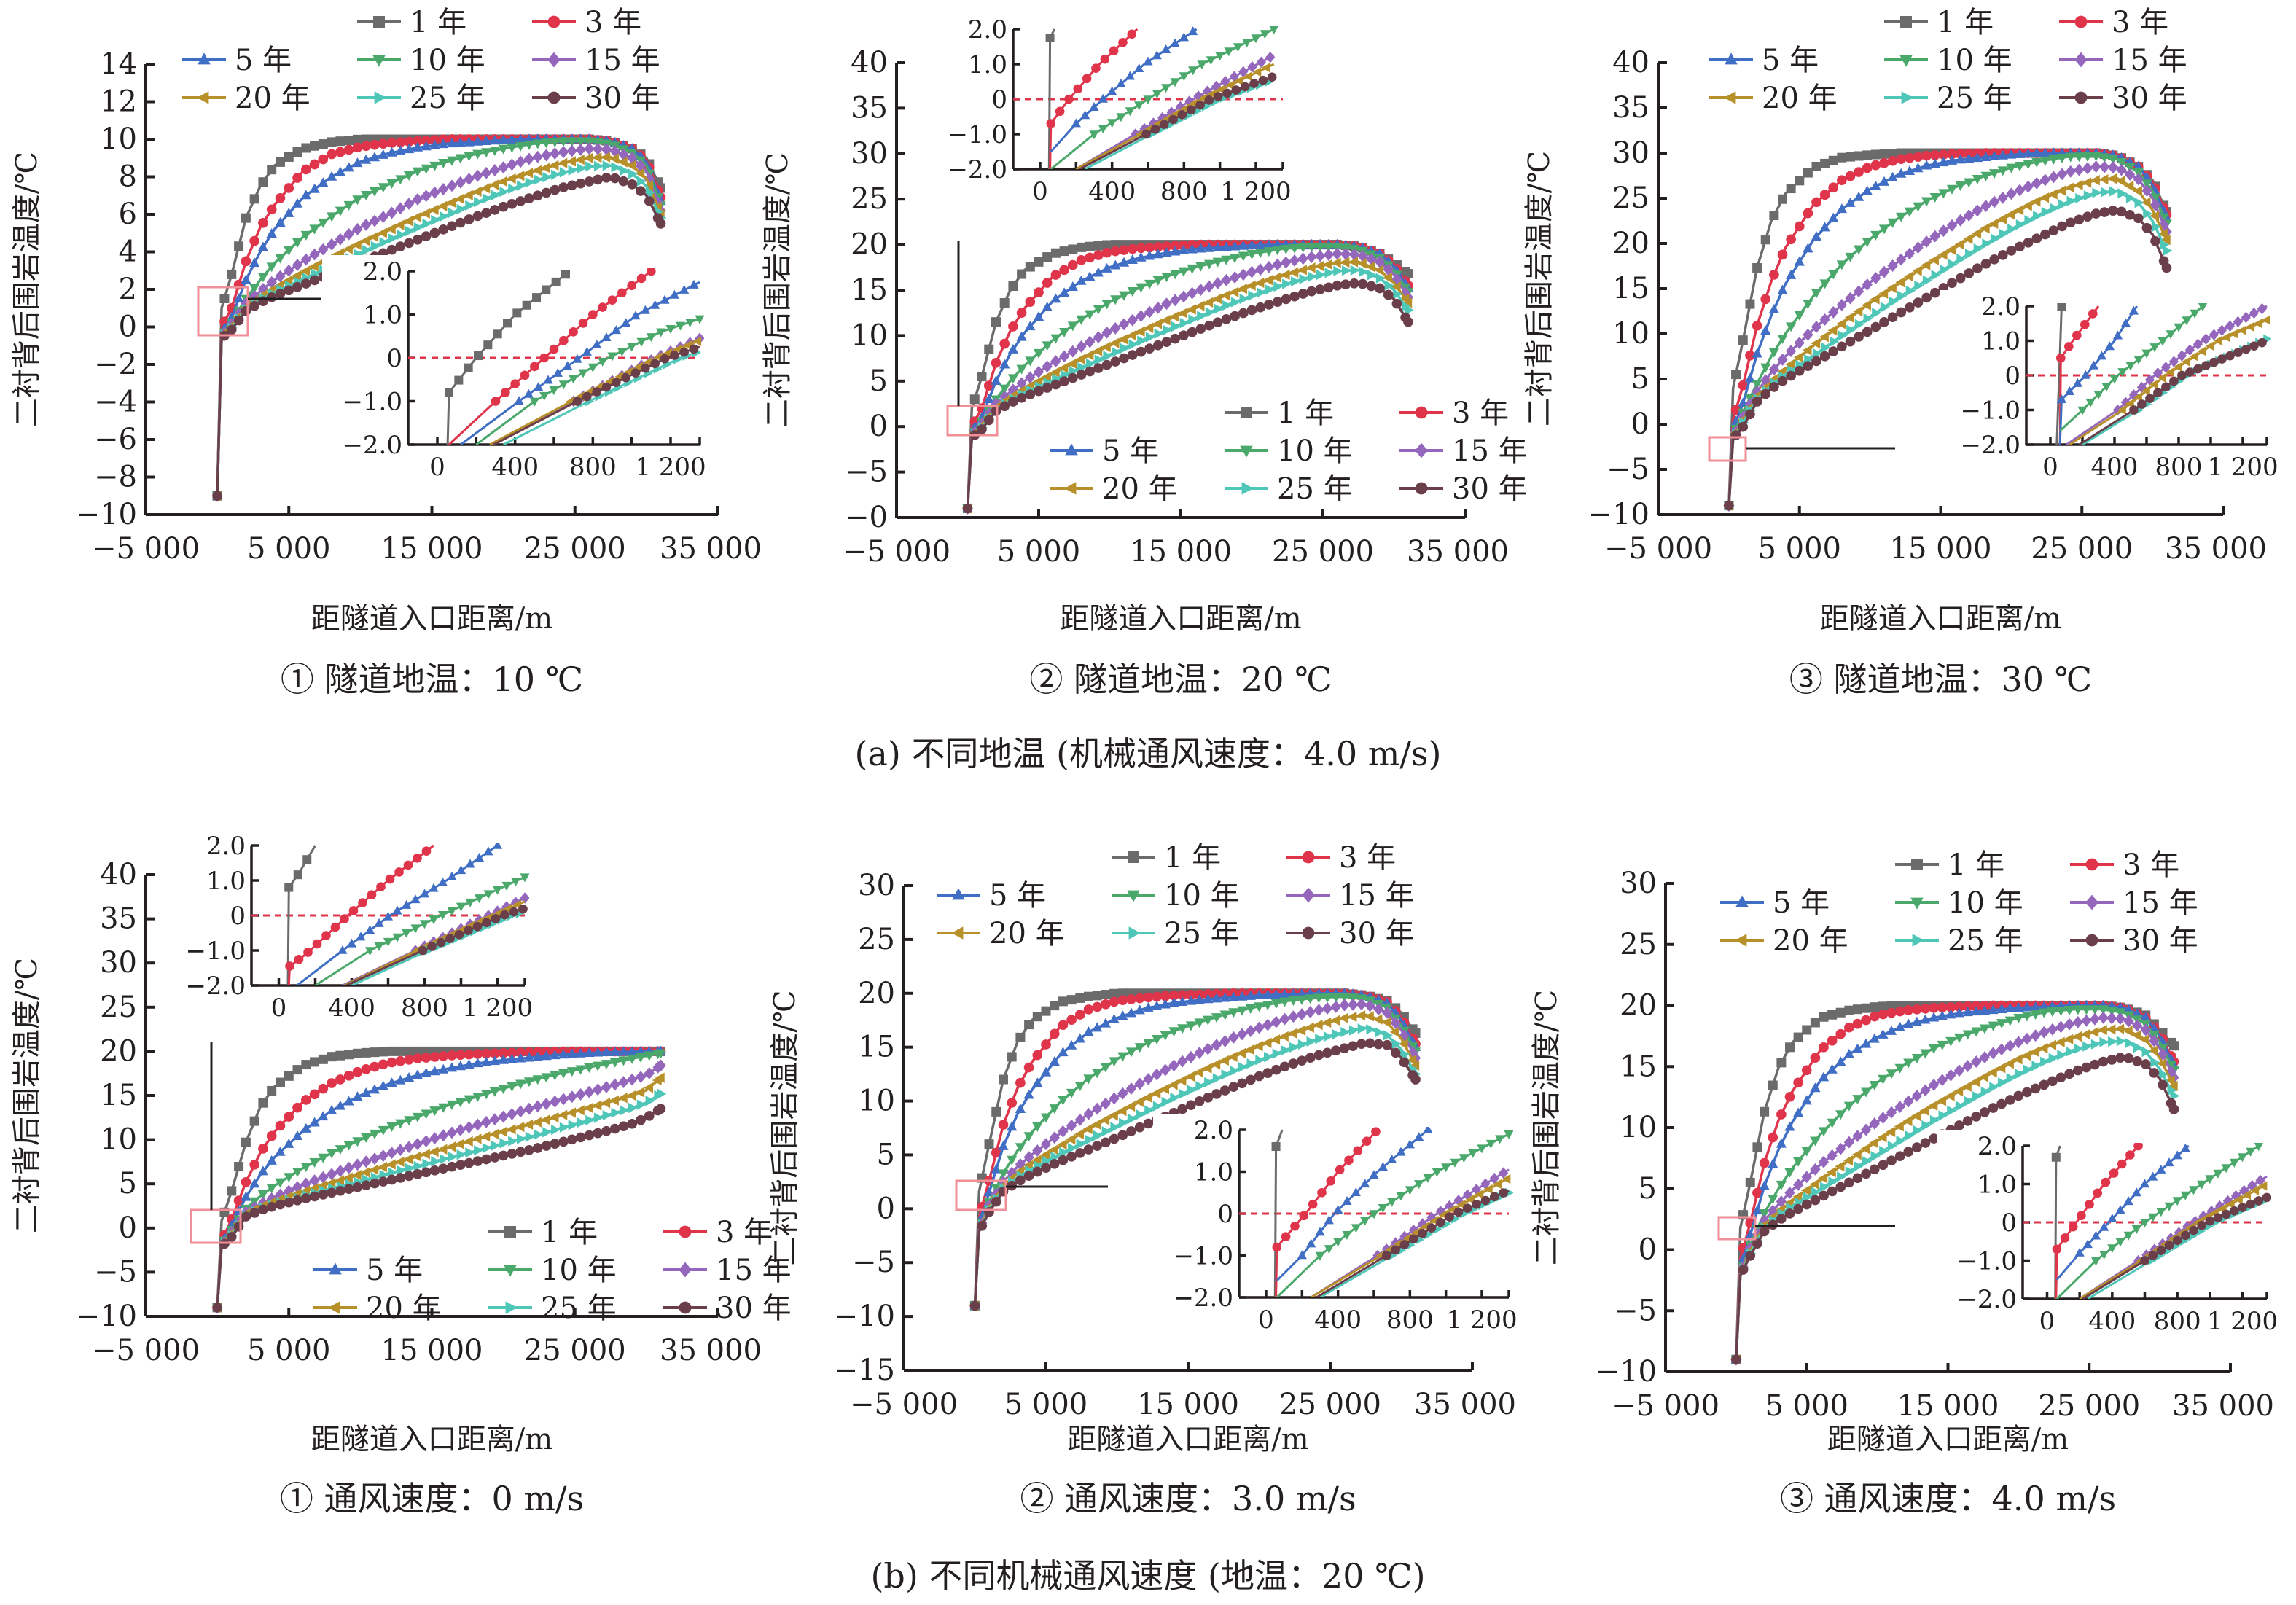 The image size is (2296, 1605). Describe the element at coordinates (1997, 1186) in the screenshot. I see `inset-y-tick-label: 1.0` at that location.